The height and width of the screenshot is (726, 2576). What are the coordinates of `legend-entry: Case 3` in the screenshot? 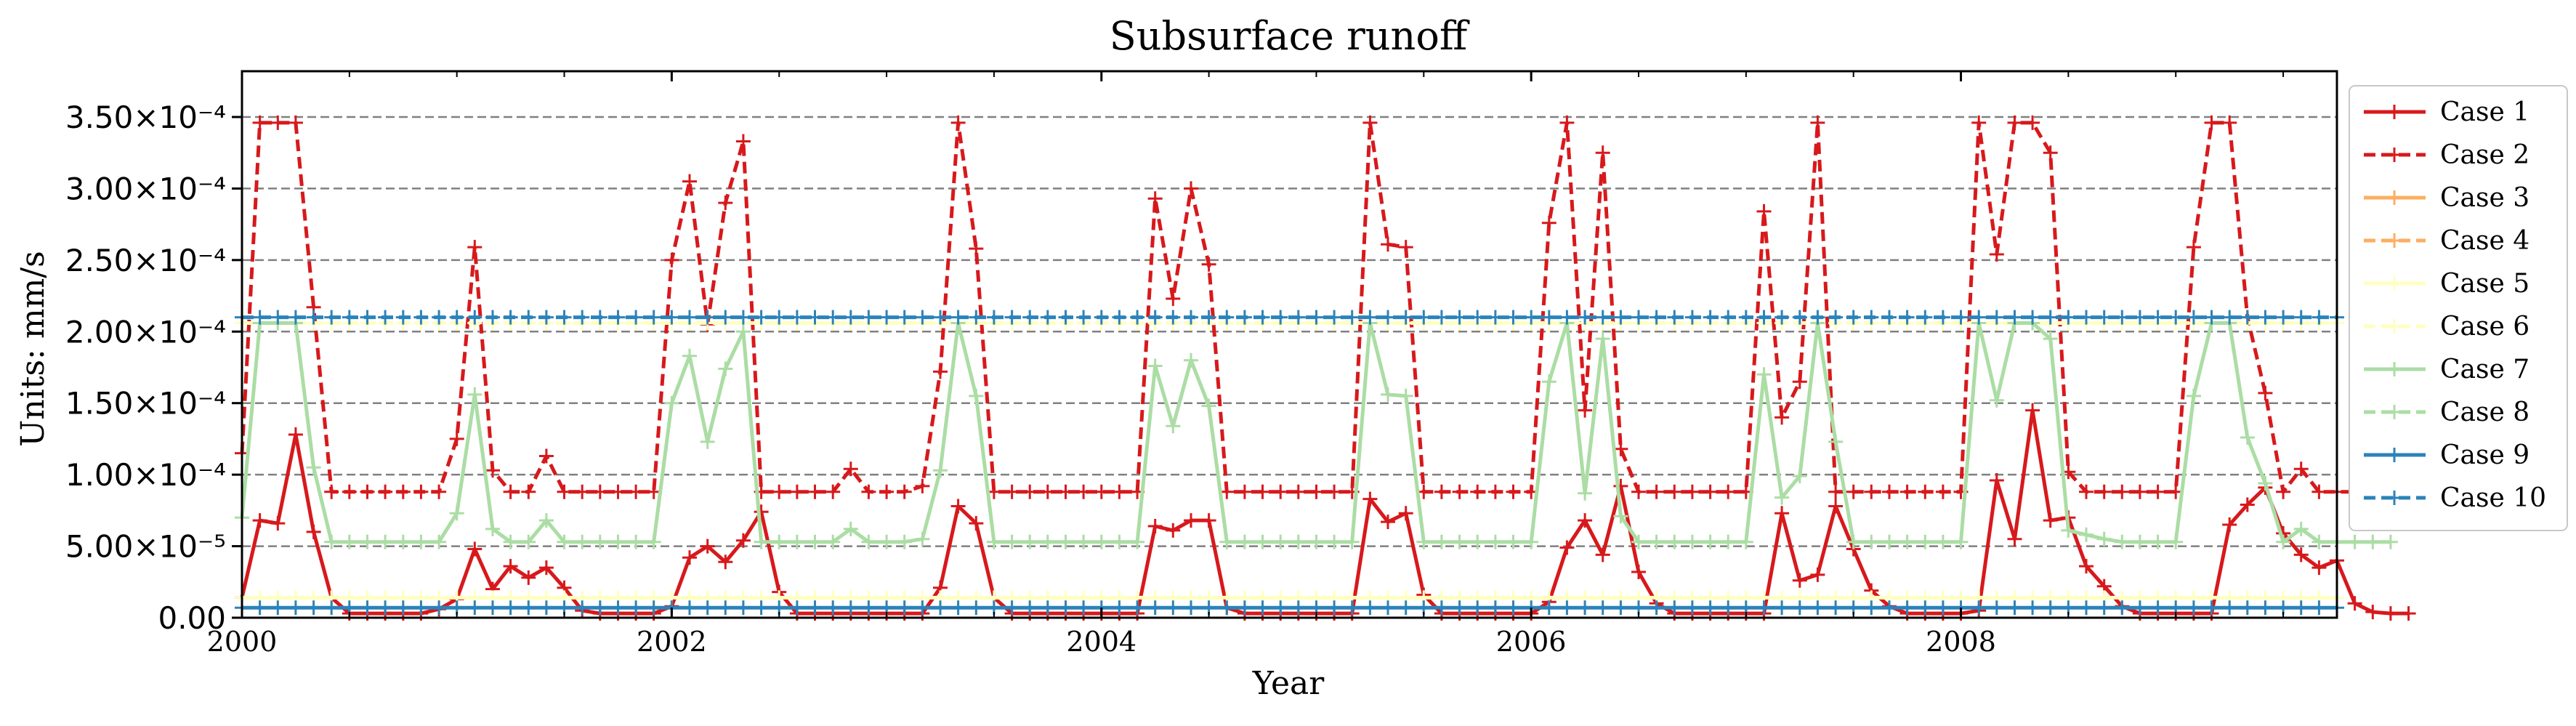 It's located at (2447, 198).